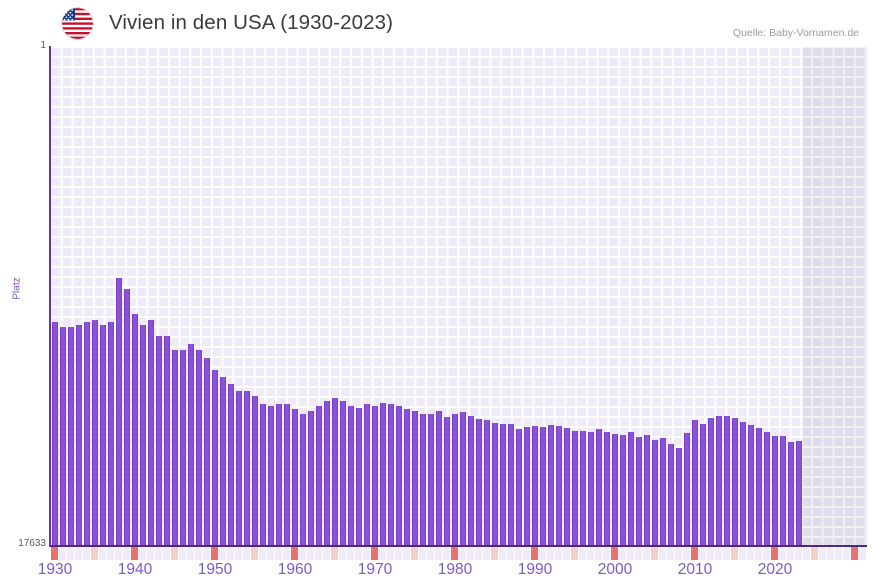 This screenshot has width=873, height=587. I want to click on bar-1982, so click(471, 481).